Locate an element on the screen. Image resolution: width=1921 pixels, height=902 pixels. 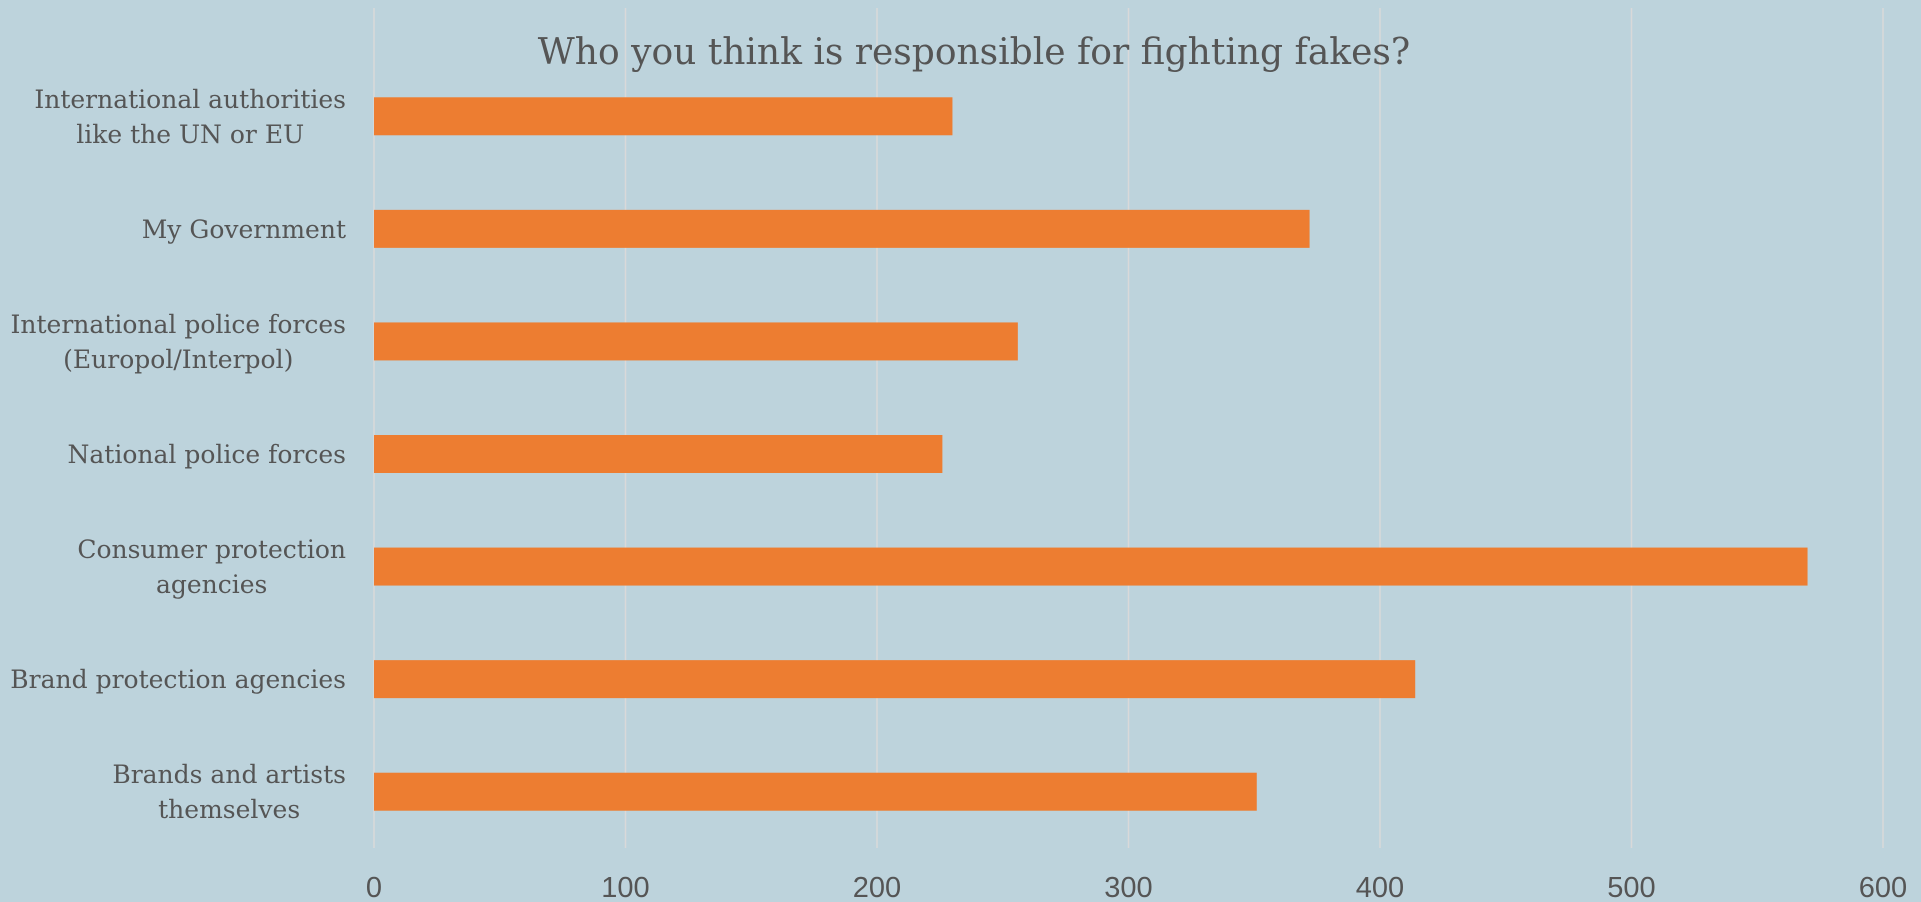
category-label-line: National police forces is located at coordinates (207, 454).